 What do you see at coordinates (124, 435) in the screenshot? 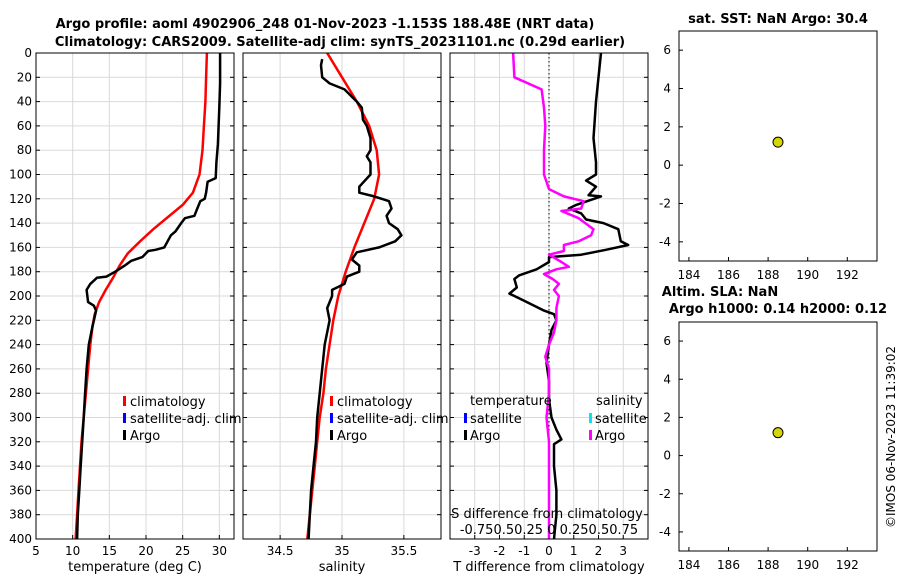
I see `legend-swatch-argo` at bounding box center [124, 435].